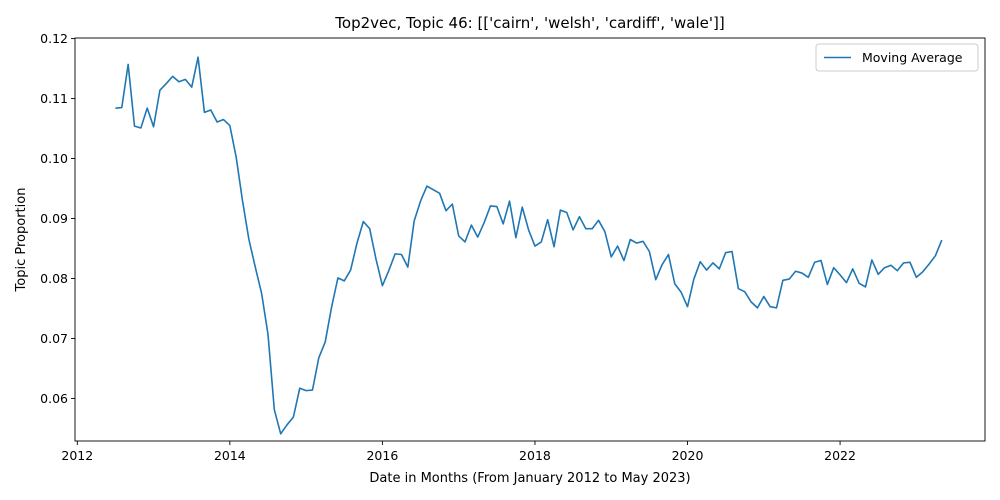  I want to click on y-tick-label: 0.12, so click(54, 38).